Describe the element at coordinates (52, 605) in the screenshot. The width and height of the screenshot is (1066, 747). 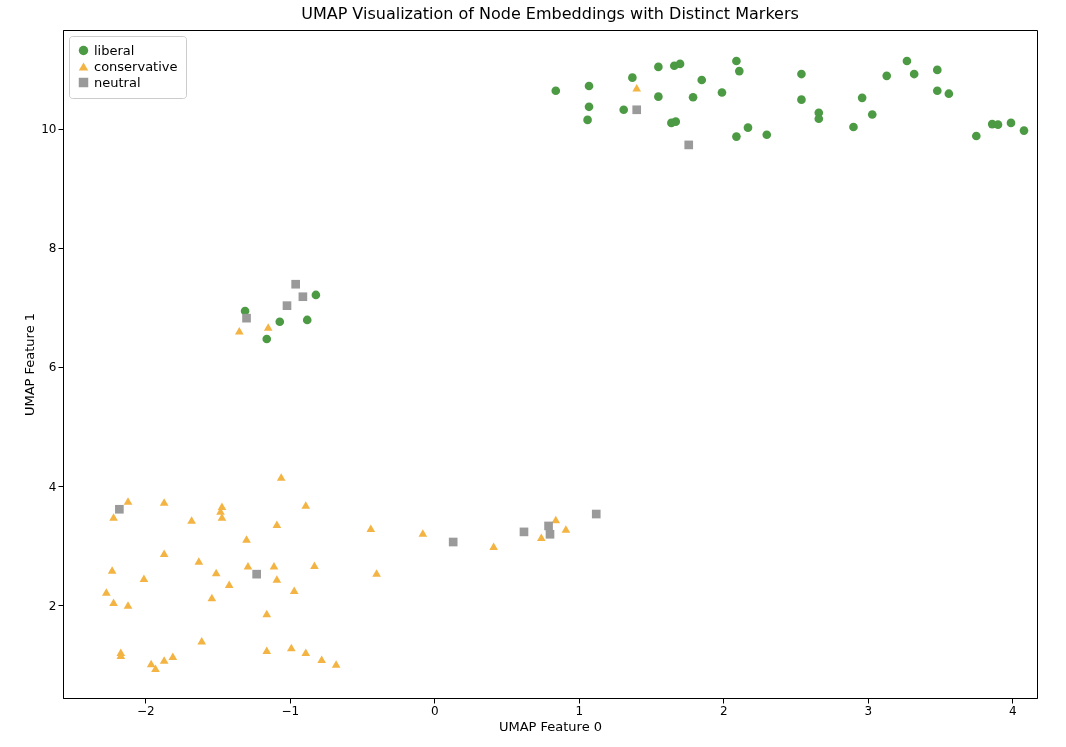
I see `y-tick-label: 2` at that location.